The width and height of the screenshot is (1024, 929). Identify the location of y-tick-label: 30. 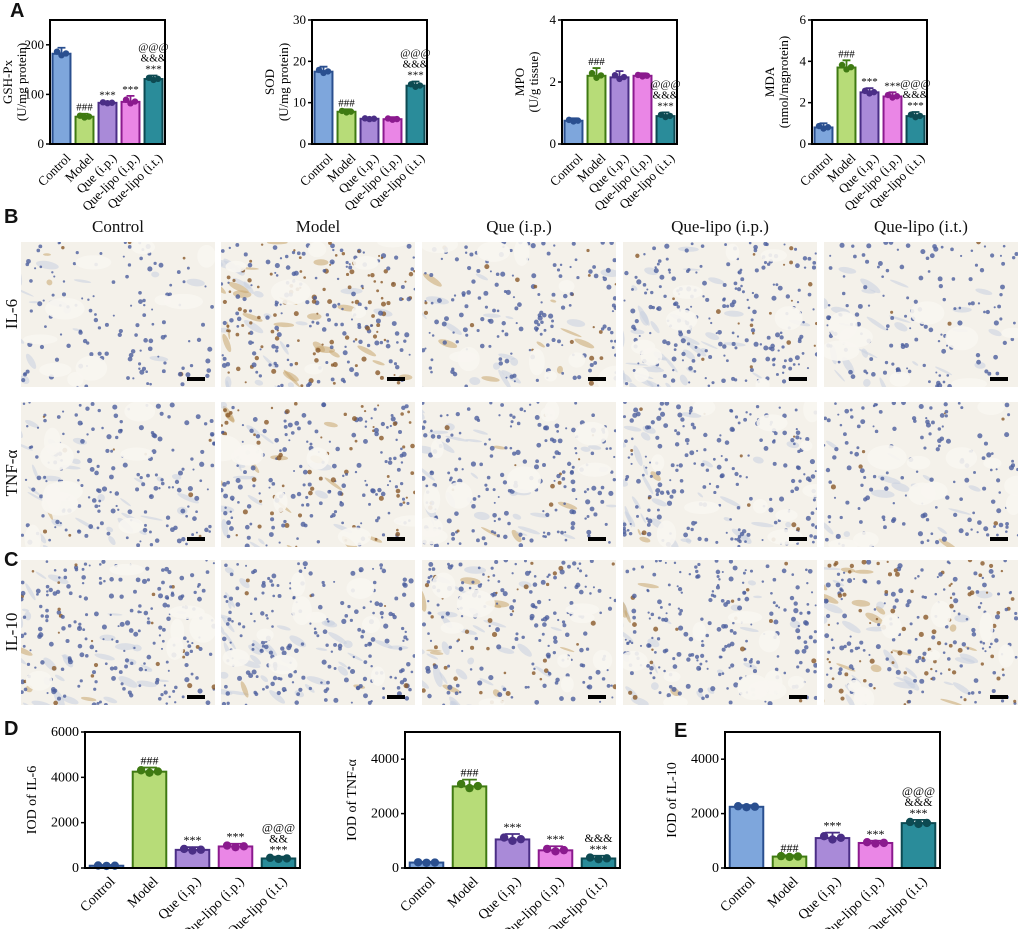
(299, 19).